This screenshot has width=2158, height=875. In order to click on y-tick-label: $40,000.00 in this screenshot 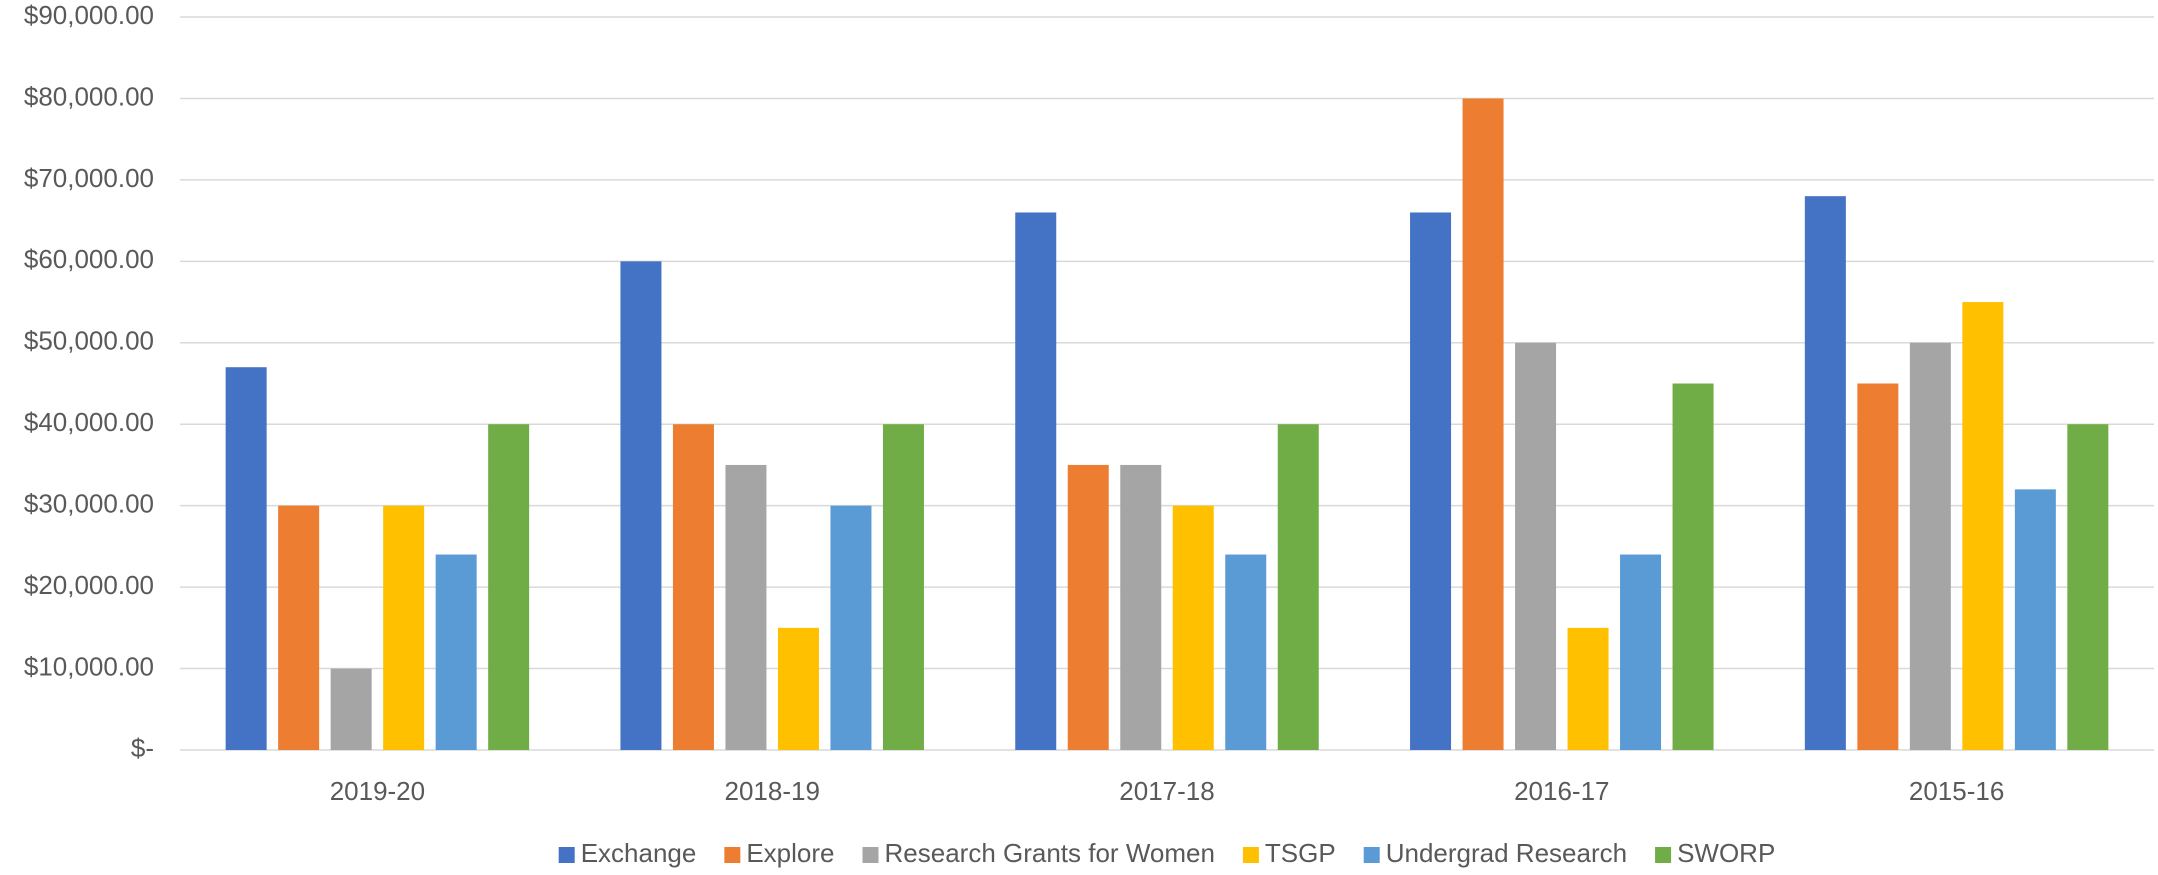, I will do `click(89, 422)`.